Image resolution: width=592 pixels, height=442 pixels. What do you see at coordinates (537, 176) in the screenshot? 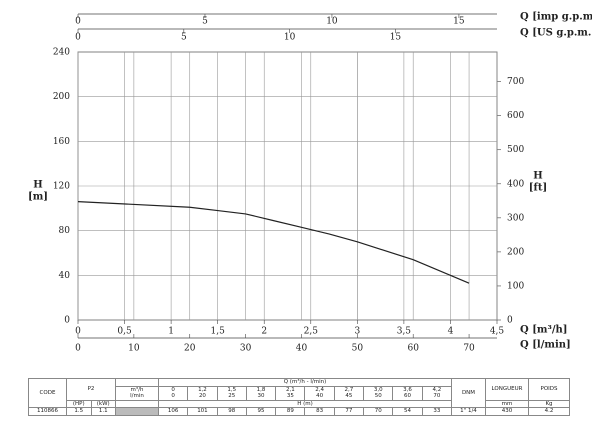
I see `y2-label: H` at bounding box center [537, 176].